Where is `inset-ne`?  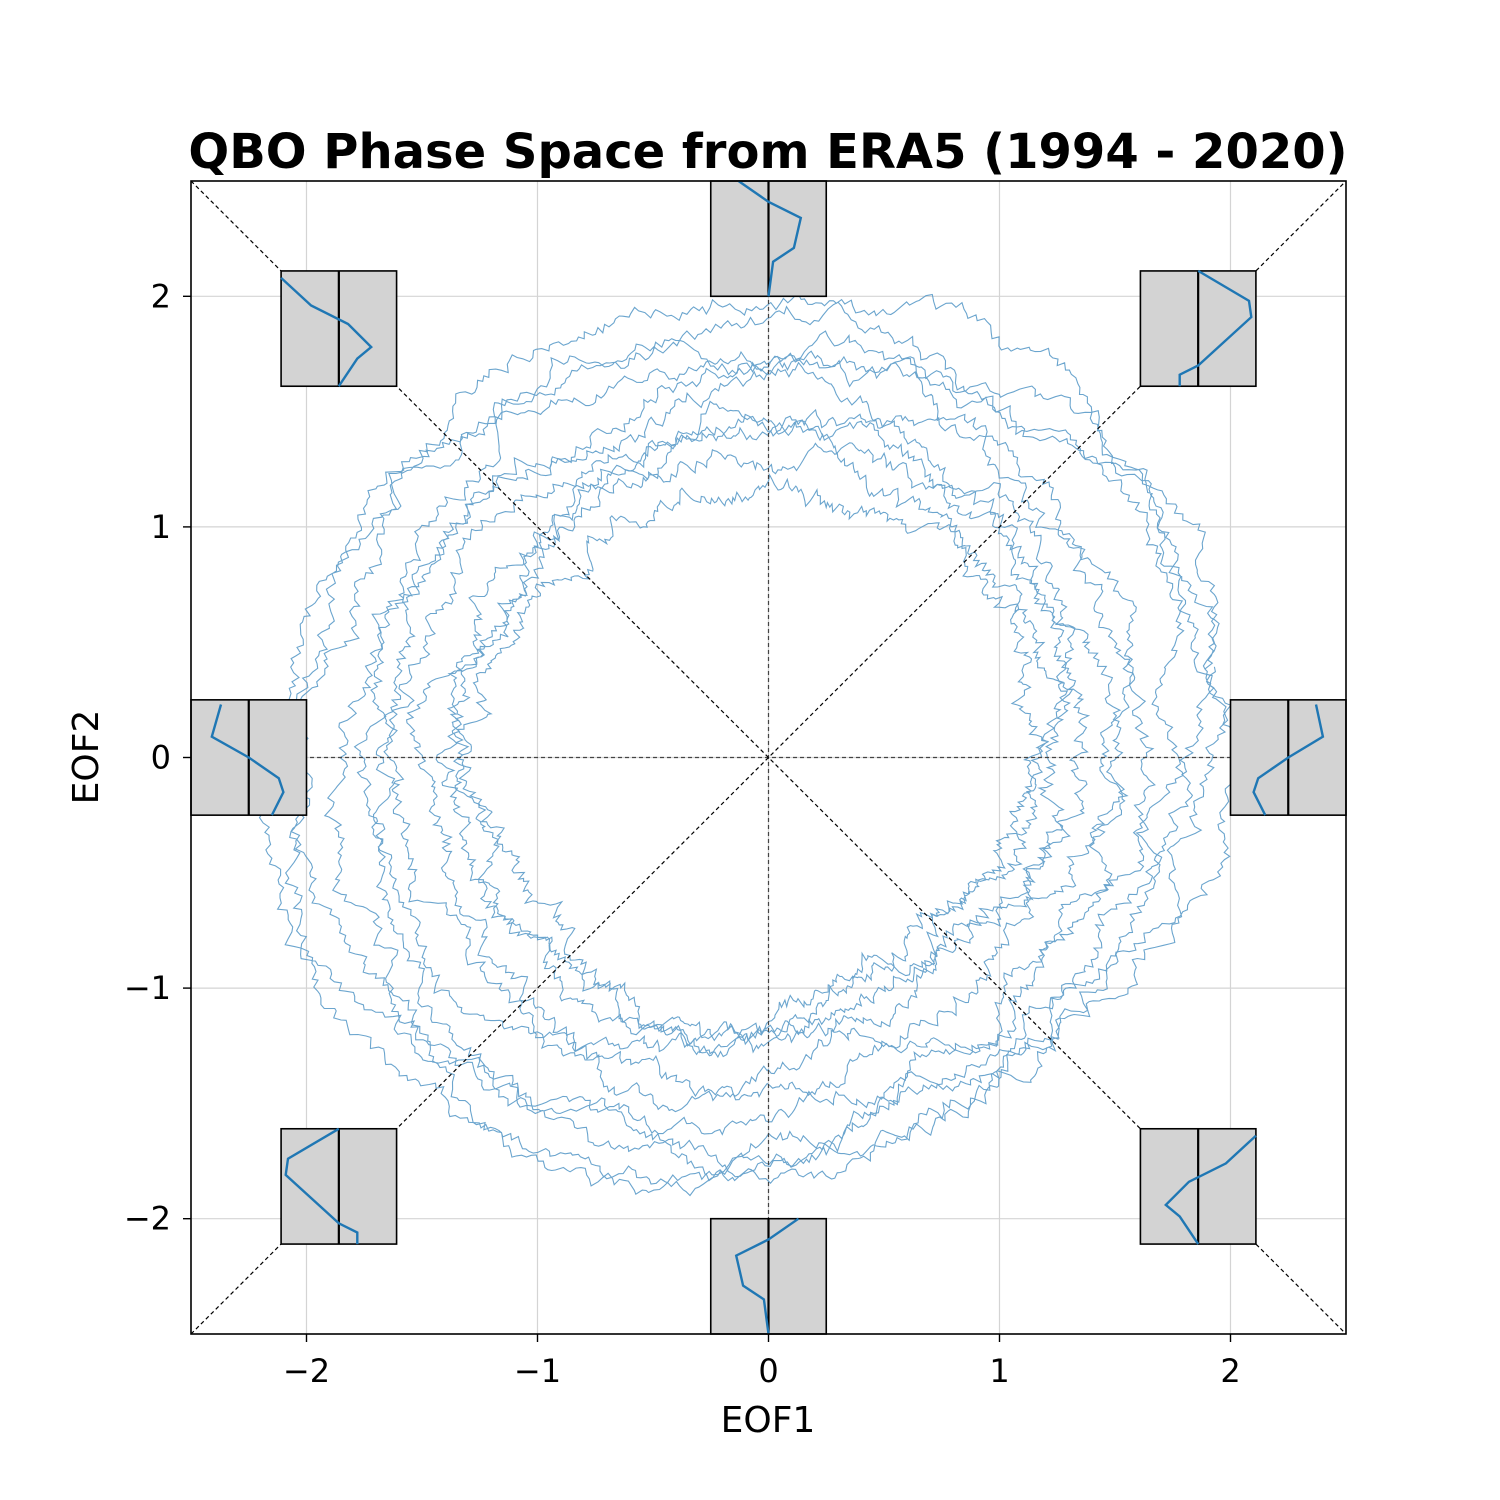
inset-ne is located at coordinates (1198, 328).